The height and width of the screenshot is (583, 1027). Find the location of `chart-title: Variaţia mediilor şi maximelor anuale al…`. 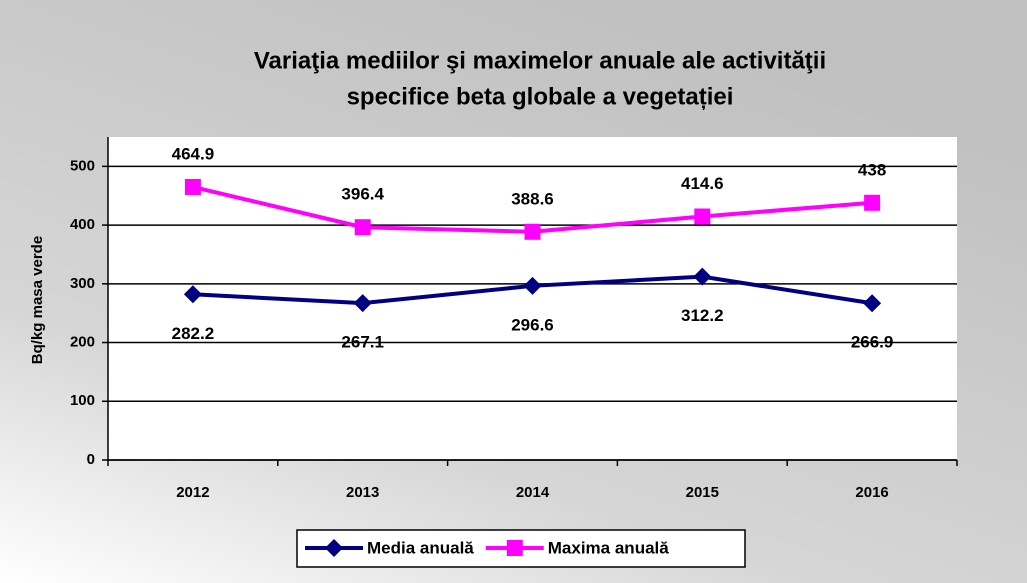

chart-title: Variaţia mediilor şi maximelor anuale al… is located at coordinates (540, 60).